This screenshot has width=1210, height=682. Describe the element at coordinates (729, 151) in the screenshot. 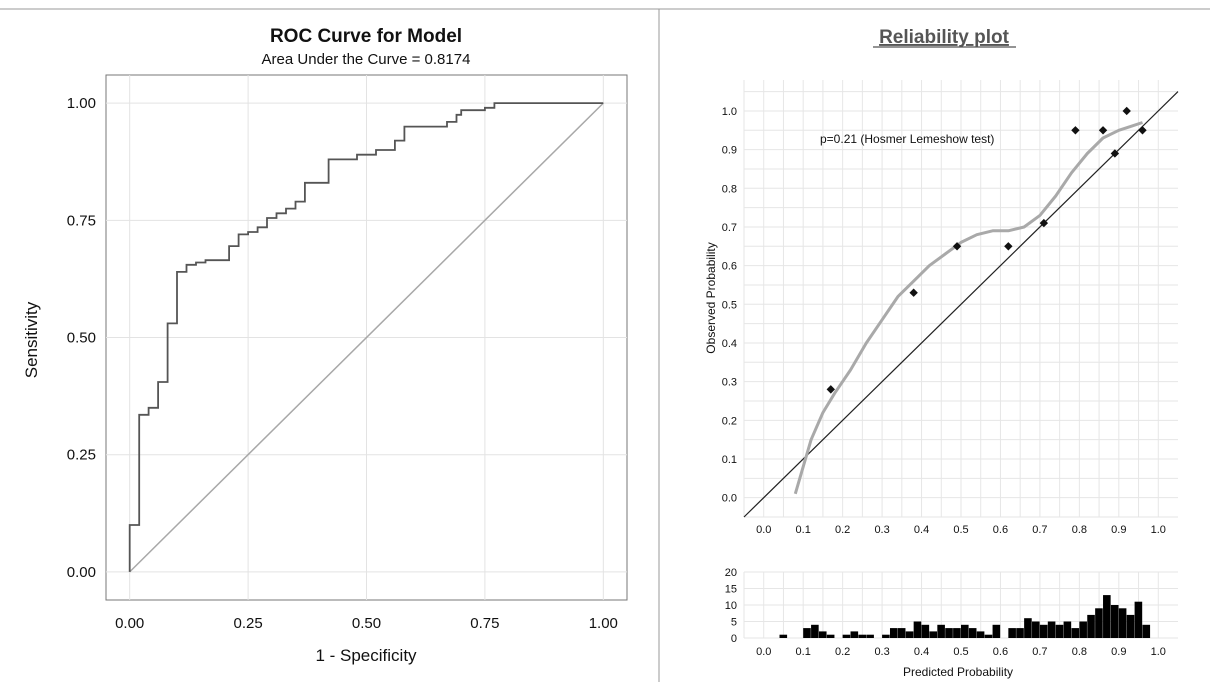

I see `reliability-y-tick-label: 0.9` at that location.